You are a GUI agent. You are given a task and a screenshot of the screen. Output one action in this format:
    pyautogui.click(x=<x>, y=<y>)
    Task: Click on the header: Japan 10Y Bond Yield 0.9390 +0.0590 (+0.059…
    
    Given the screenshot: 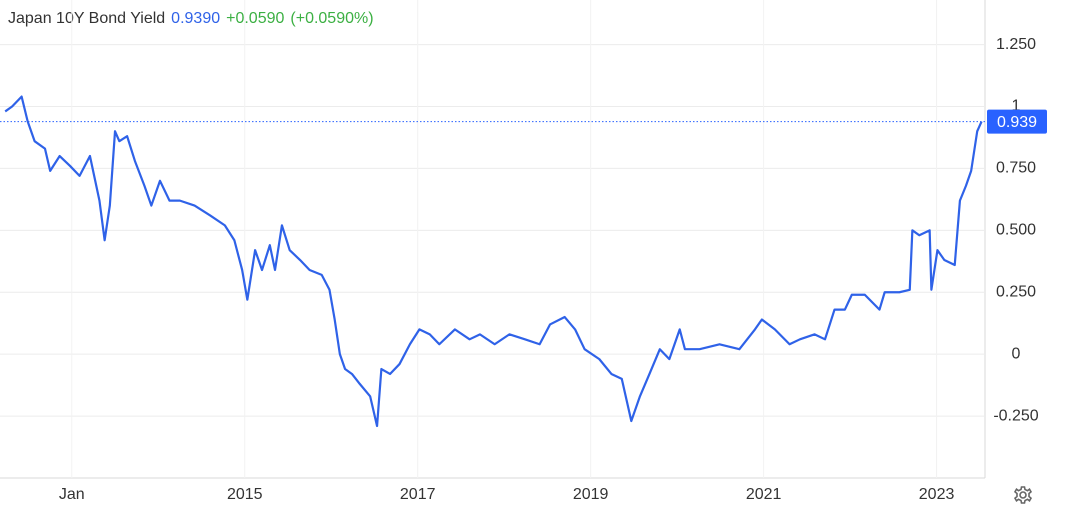 What is the action you would take?
    pyautogui.click(x=194, y=19)
    